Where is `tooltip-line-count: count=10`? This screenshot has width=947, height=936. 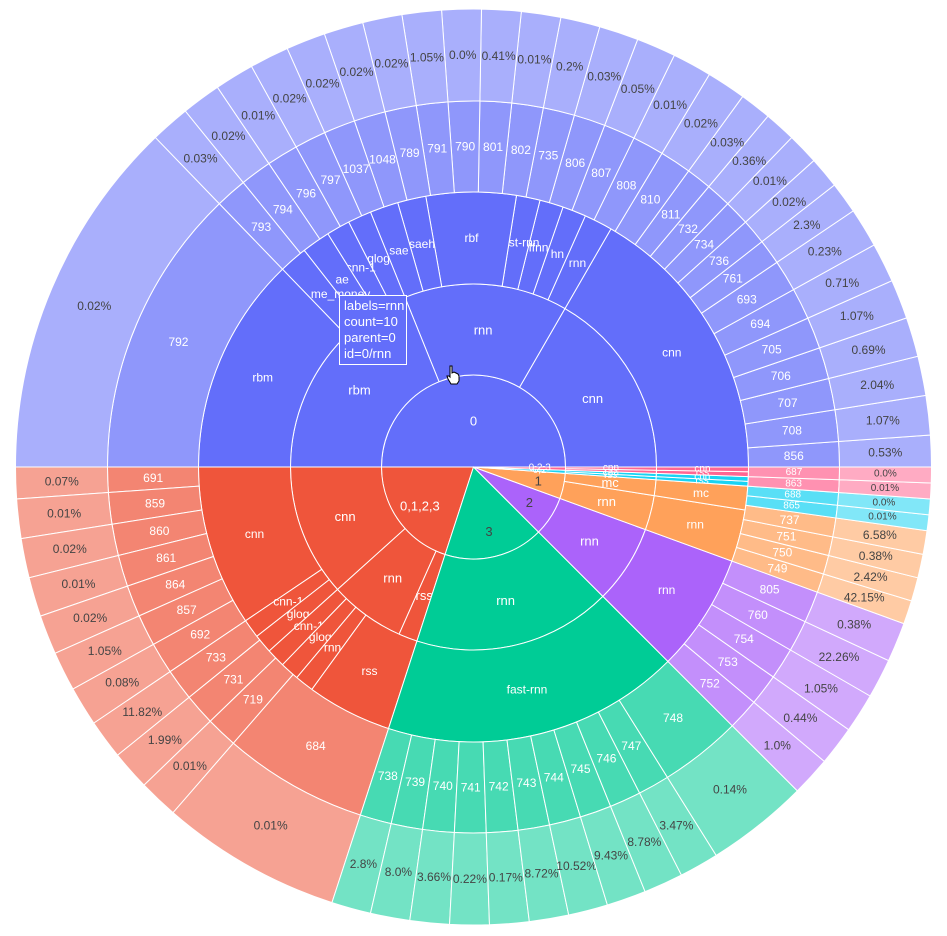
tooltip-line-count: count=10 is located at coordinates (371, 321).